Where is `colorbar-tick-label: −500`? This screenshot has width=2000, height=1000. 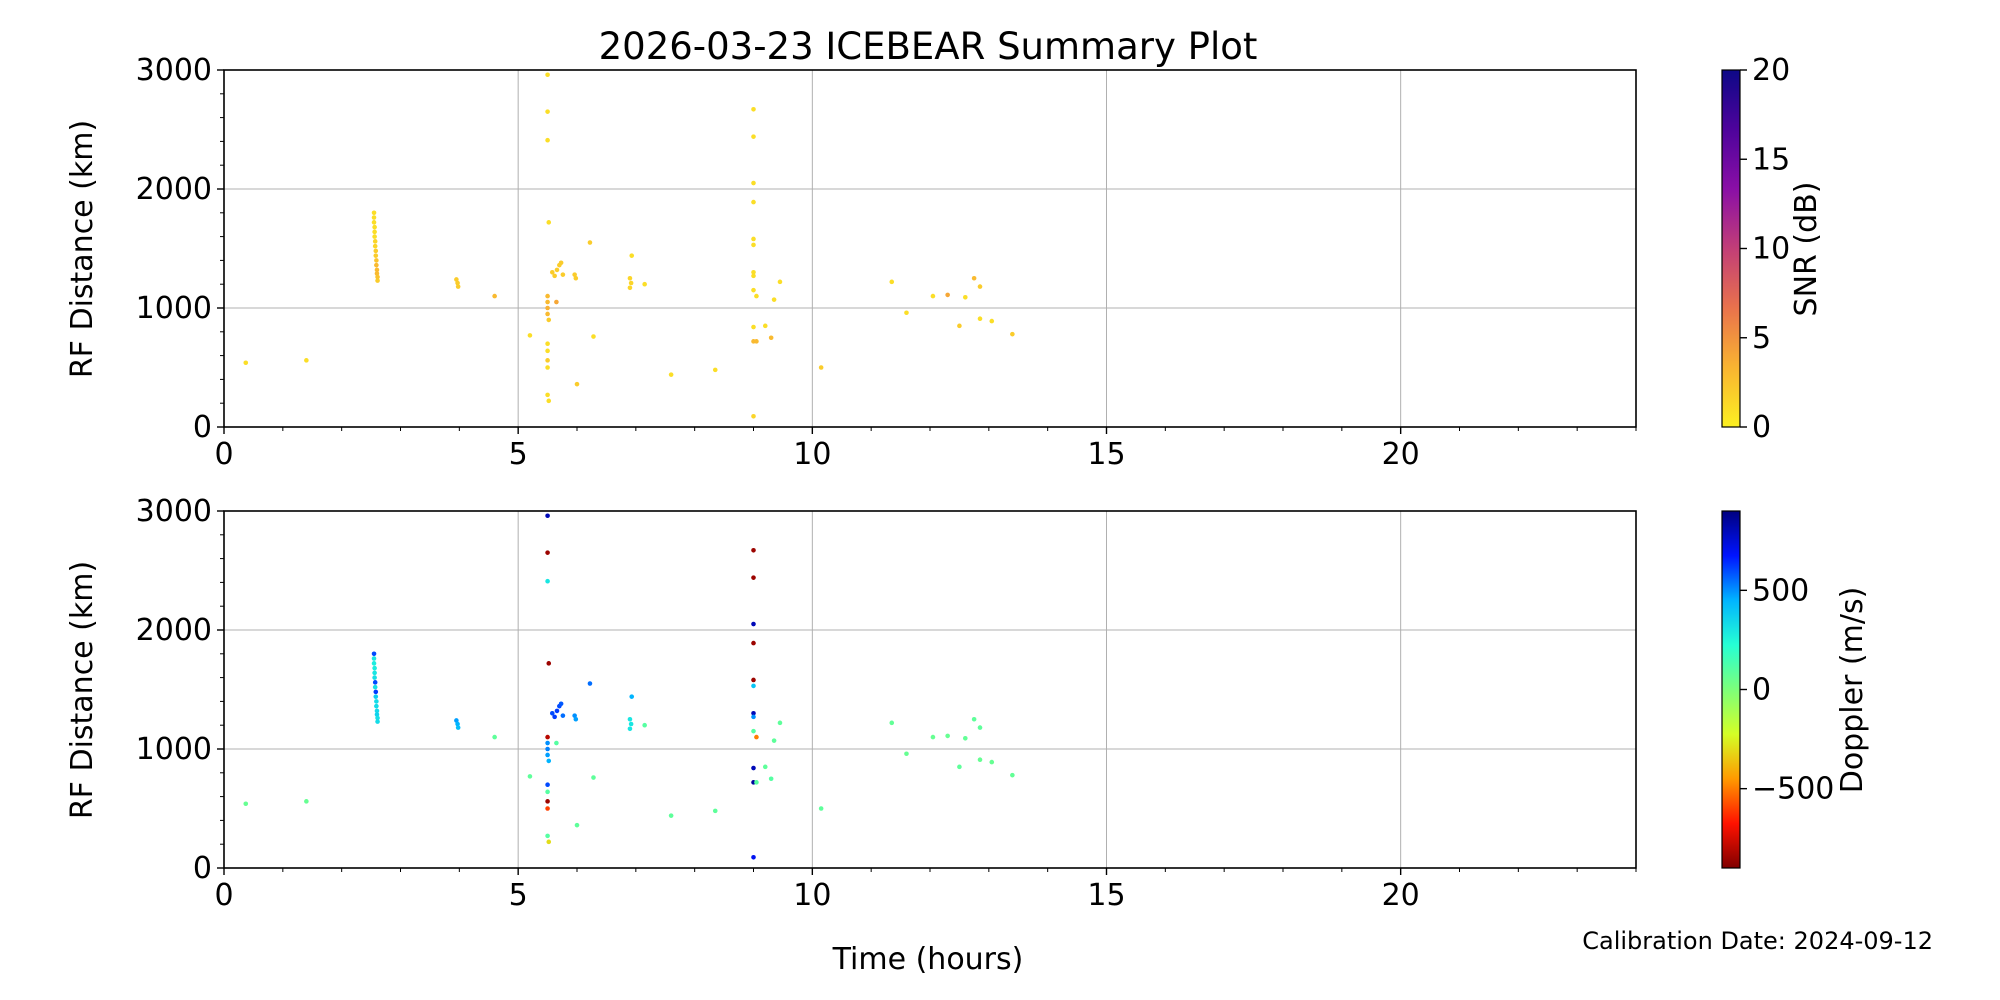 colorbar-tick-label: −500 is located at coordinates (1793, 789).